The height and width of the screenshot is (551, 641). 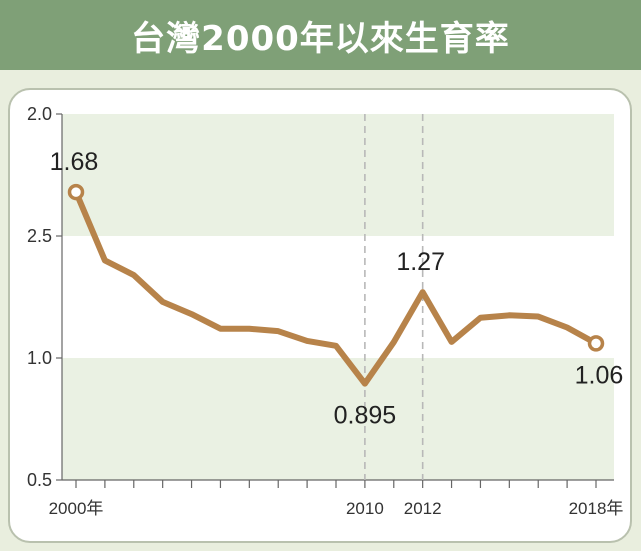 I want to click on y-tick-label-3: 0.5, so click(x=39, y=480).